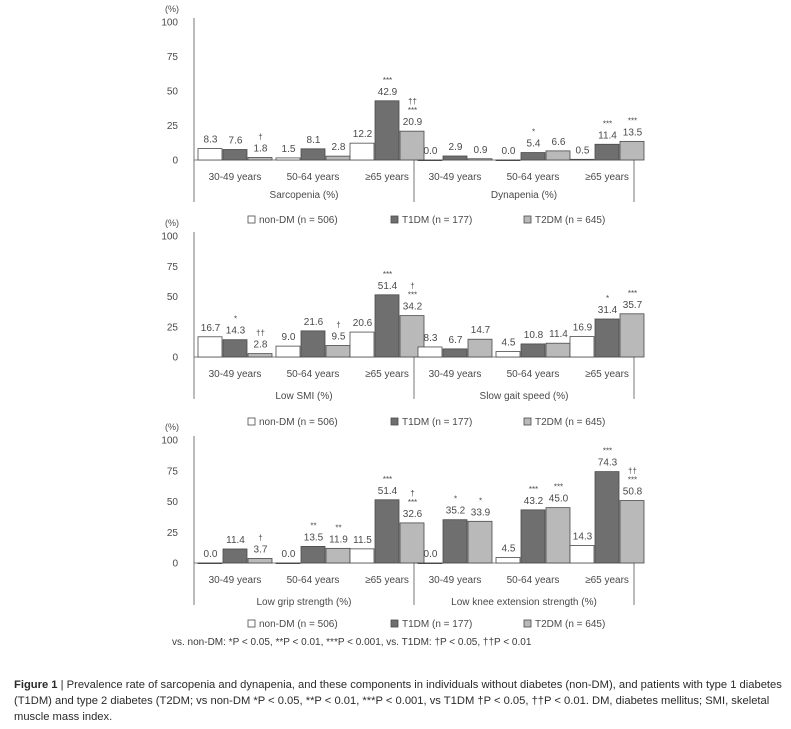  Describe the element at coordinates (455, 353) in the screenshot. I see `bar-slow-gait-speed--1` at that location.